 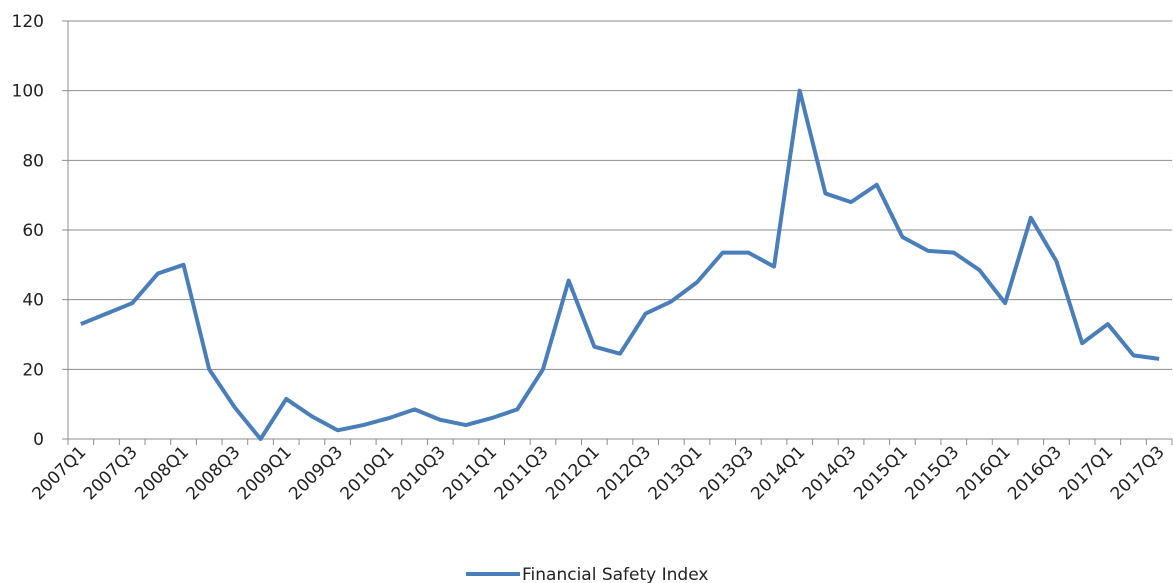 I want to click on x-tick-label: 2014Q1, so click(x=778, y=473).